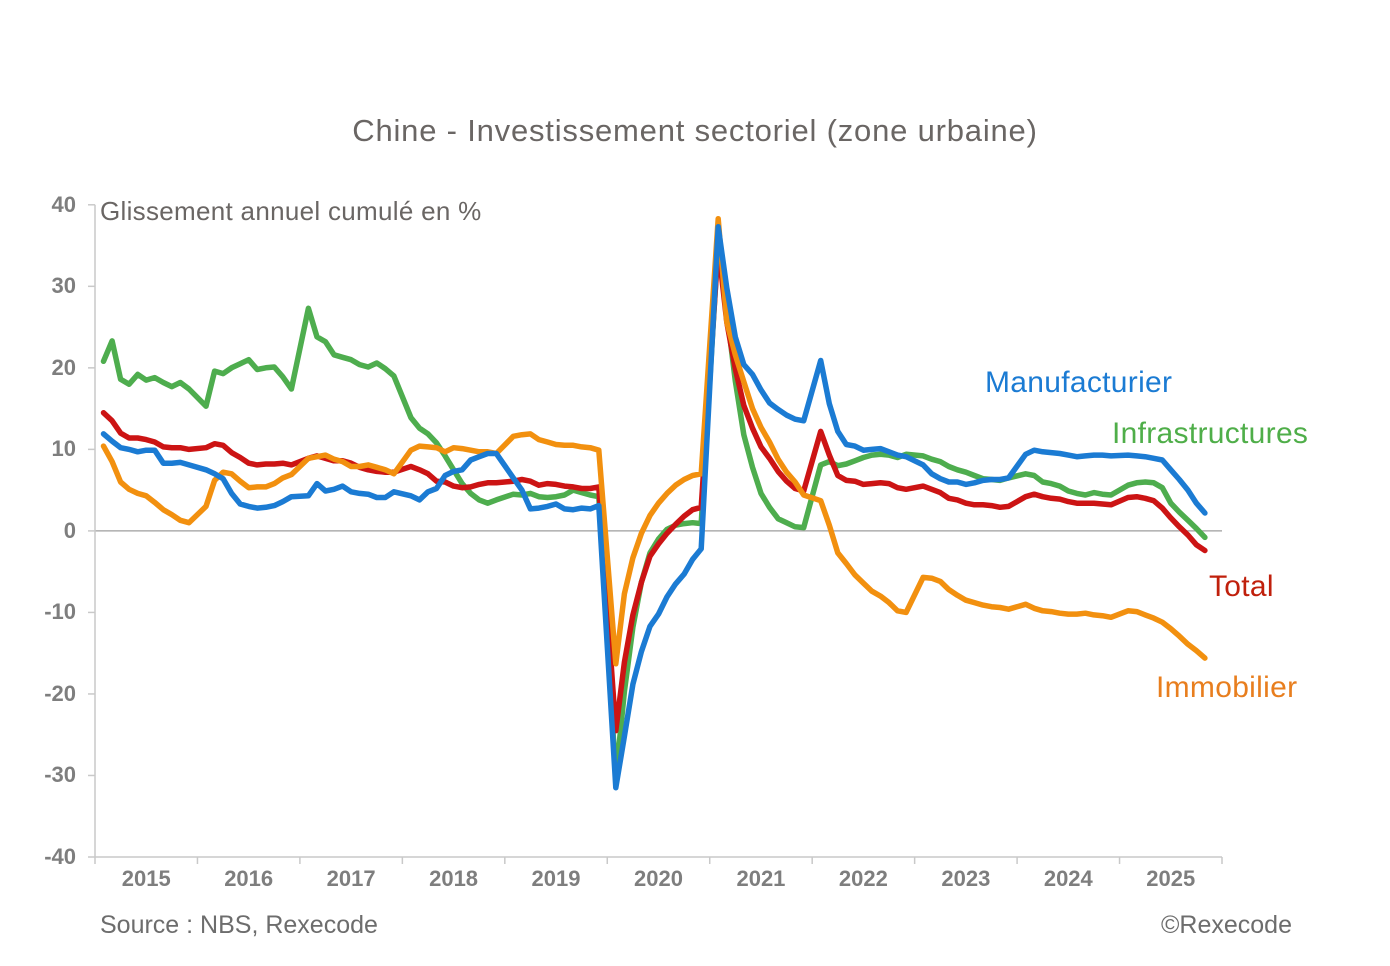 The height and width of the screenshot is (966, 1390). I want to click on x-tick-label: 2020, so click(658, 878).